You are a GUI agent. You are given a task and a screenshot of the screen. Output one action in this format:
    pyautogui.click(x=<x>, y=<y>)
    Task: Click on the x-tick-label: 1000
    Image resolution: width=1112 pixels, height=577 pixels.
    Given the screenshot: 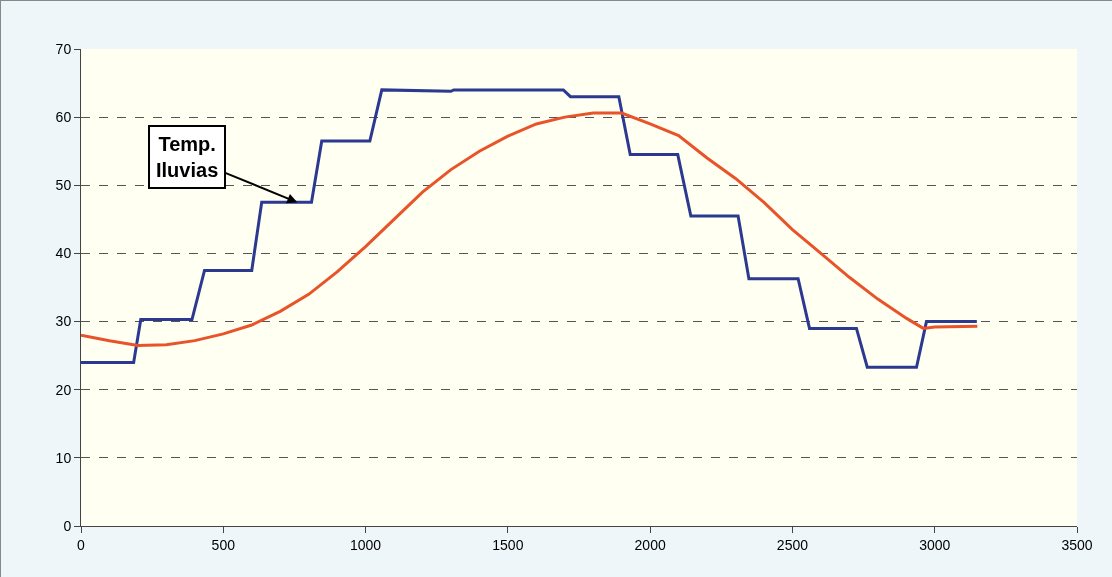 What is the action you would take?
    pyautogui.click(x=365, y=544)
    